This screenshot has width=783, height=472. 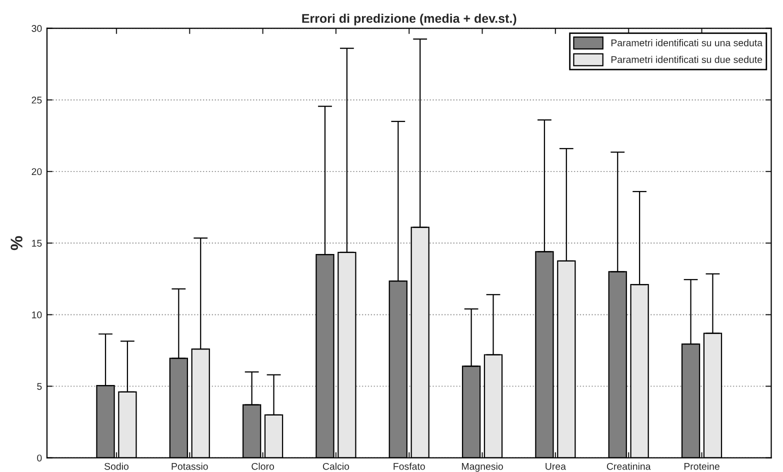 I want to click on x-tick-label: Sodio, so click(x=116, y=466).